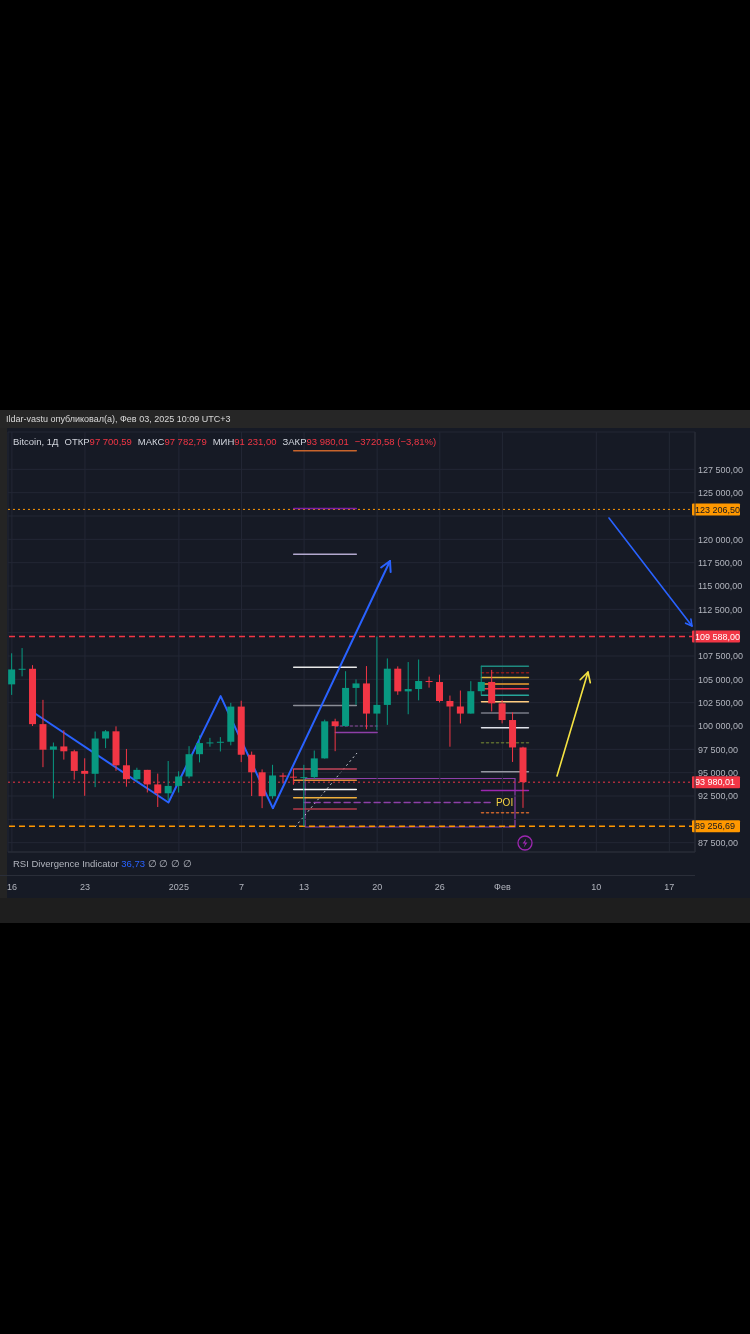 The height and width of the screenshot is (1334, 750). I want to click on x-tick-label: 20, so click(377, 887).